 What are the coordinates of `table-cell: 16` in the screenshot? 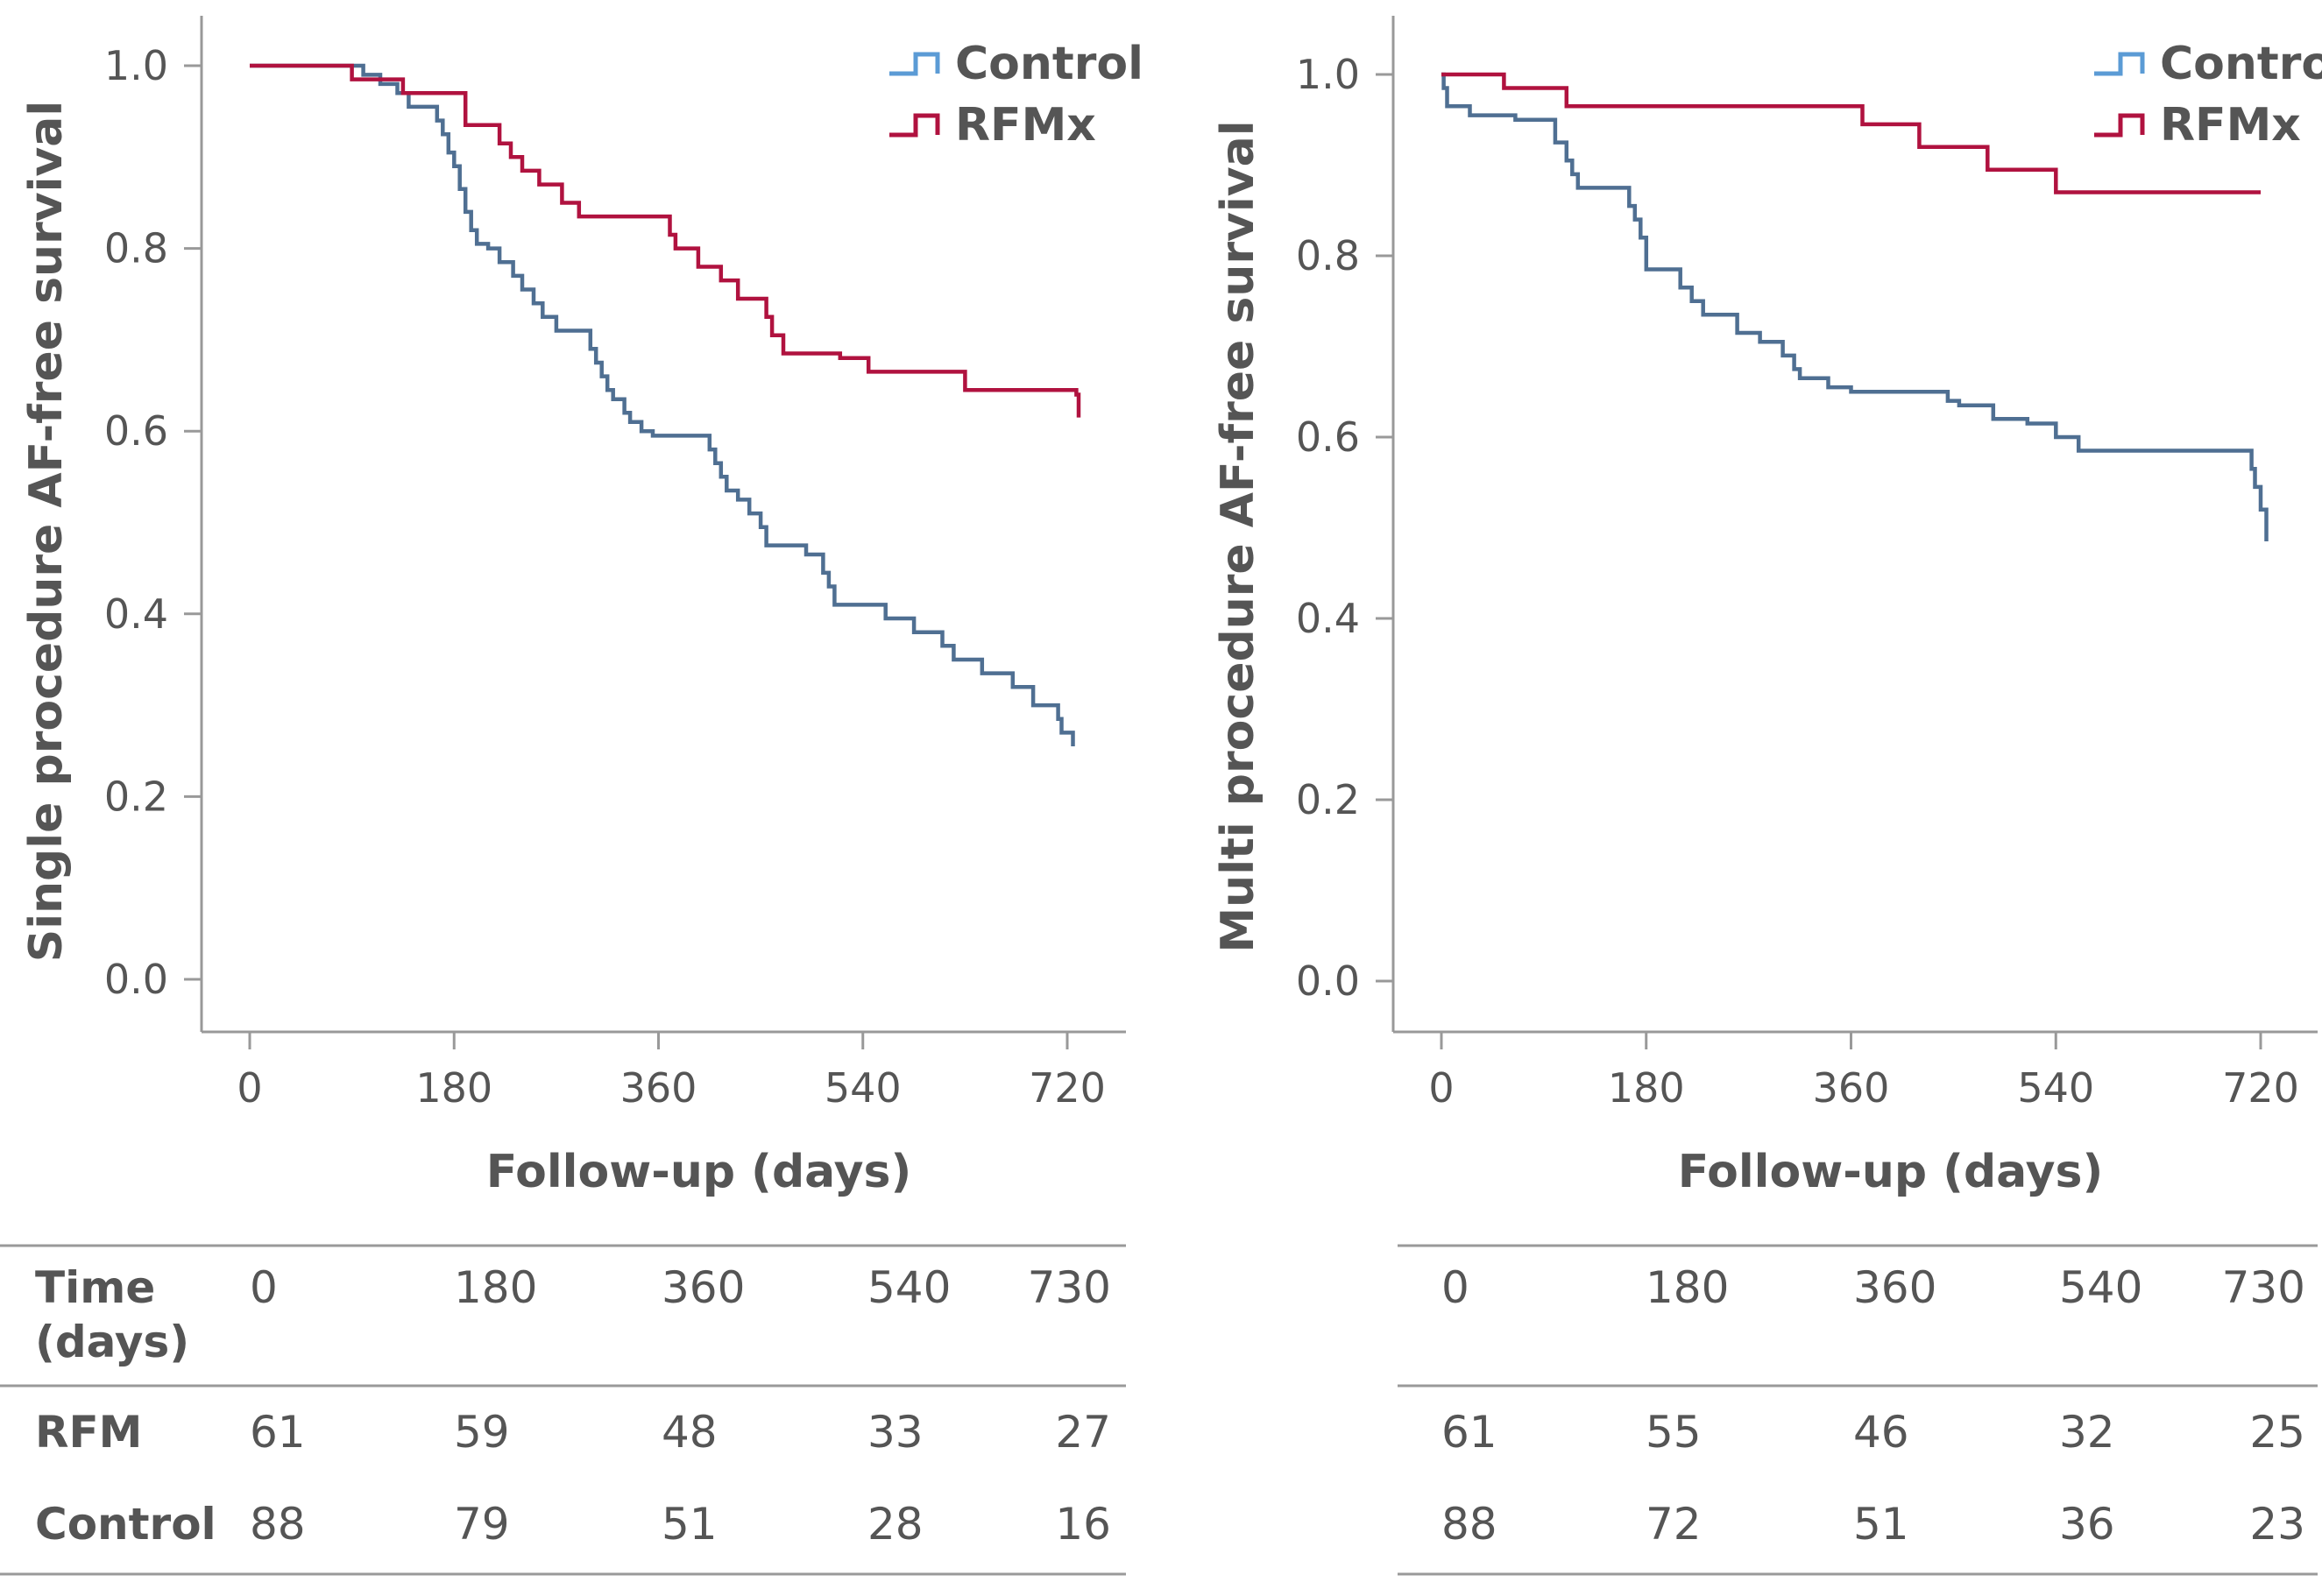 It's located at (1083, 1524).